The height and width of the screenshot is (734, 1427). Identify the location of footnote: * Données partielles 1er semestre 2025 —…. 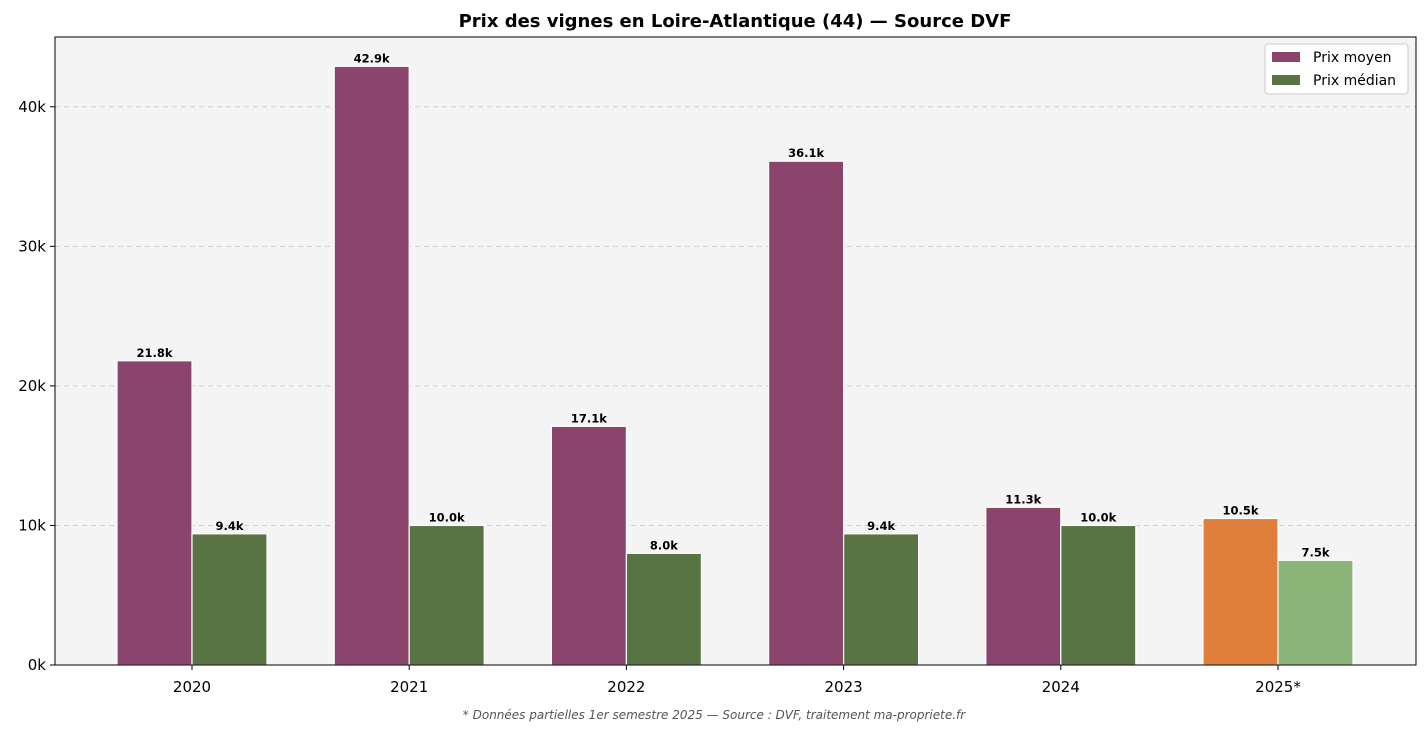
(714, 715).